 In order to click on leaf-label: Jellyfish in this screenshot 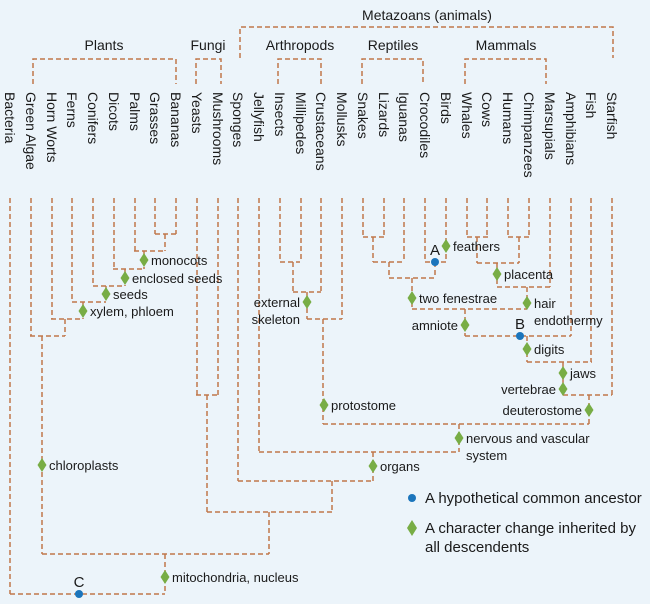, I will do `click(259, 117)`.